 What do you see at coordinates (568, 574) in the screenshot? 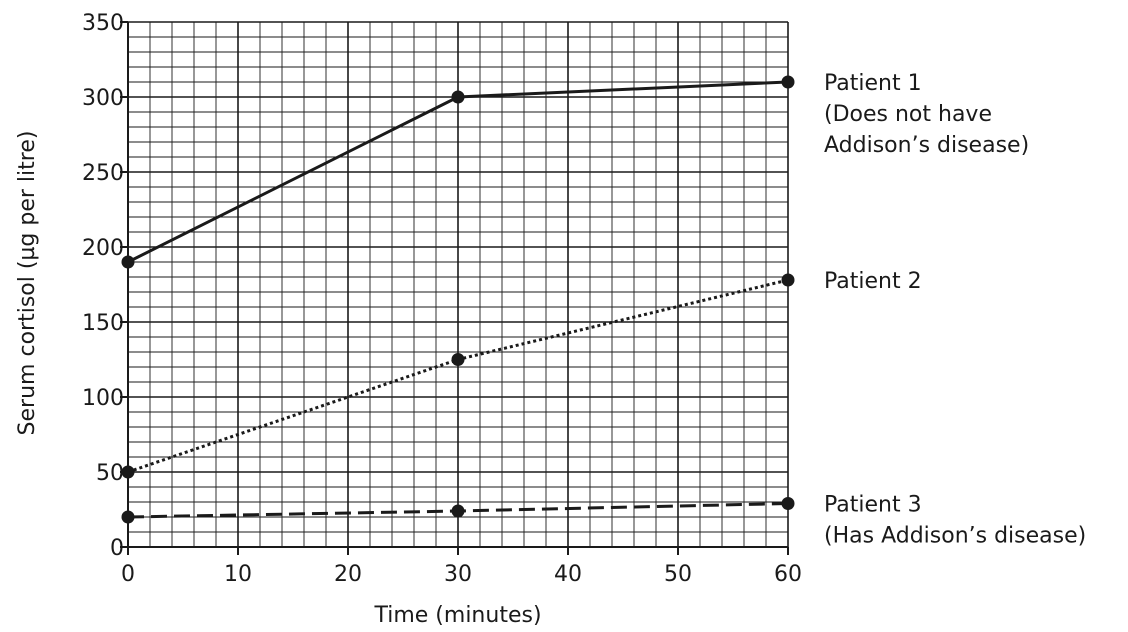
I see `x-tick-label: 40` at bounding box center [568, 574].